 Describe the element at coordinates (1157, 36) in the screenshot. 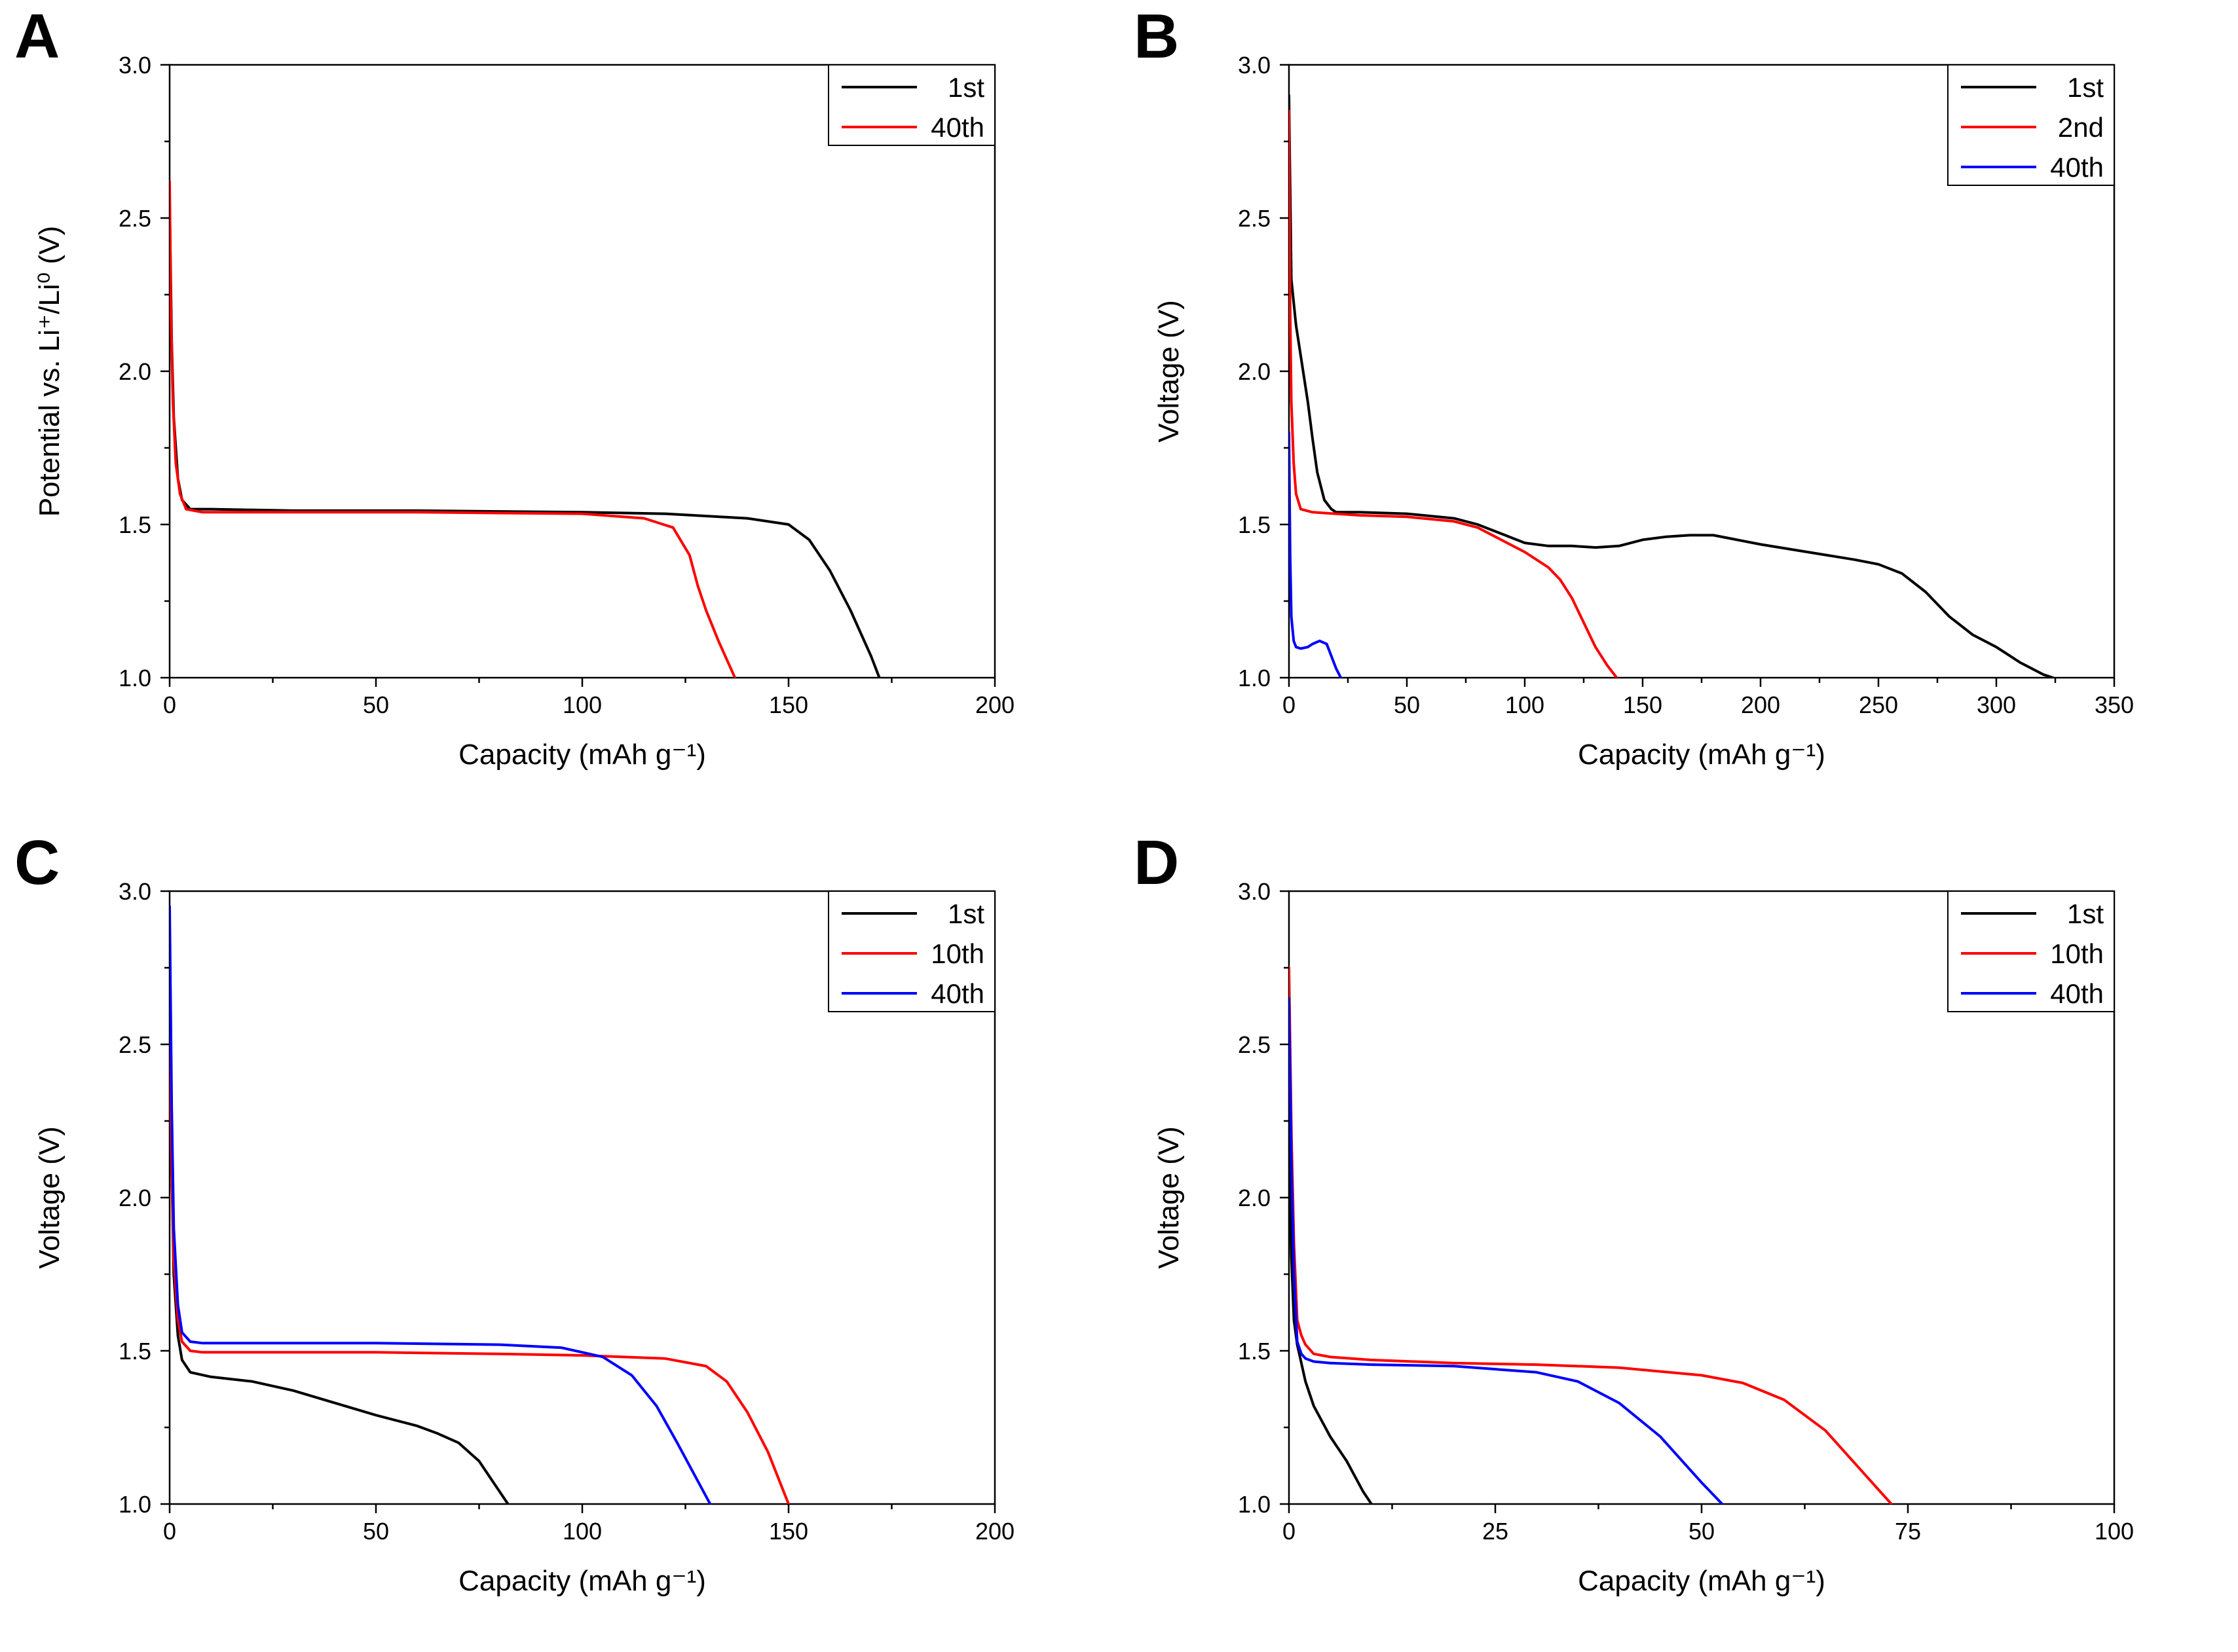

I see `panel-letter: B` at that location.